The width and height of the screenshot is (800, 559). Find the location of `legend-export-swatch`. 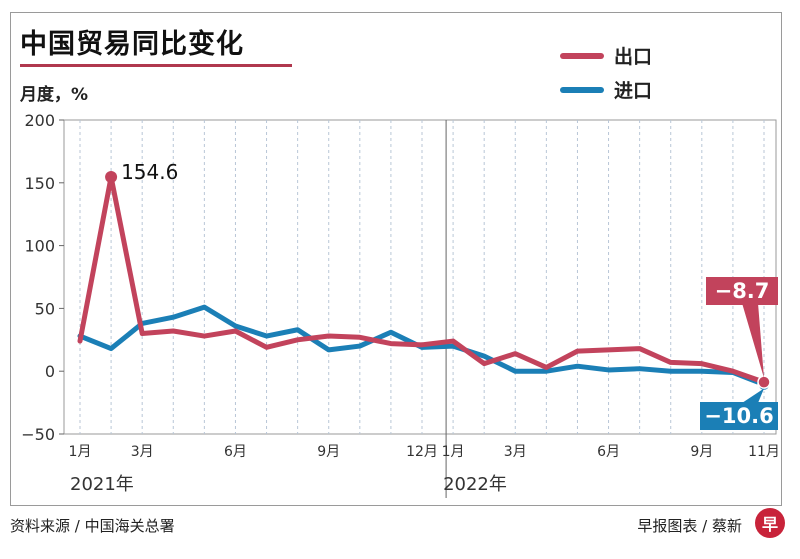

legend-export-swatch is located at coordinates (582, 55).